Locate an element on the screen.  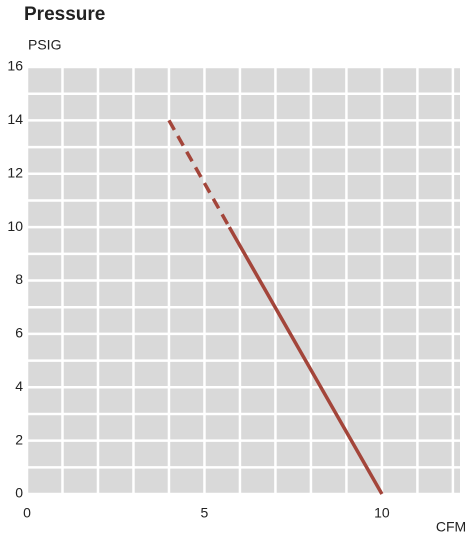
x-tick-label: 10 is located at coordinates (382, 513).